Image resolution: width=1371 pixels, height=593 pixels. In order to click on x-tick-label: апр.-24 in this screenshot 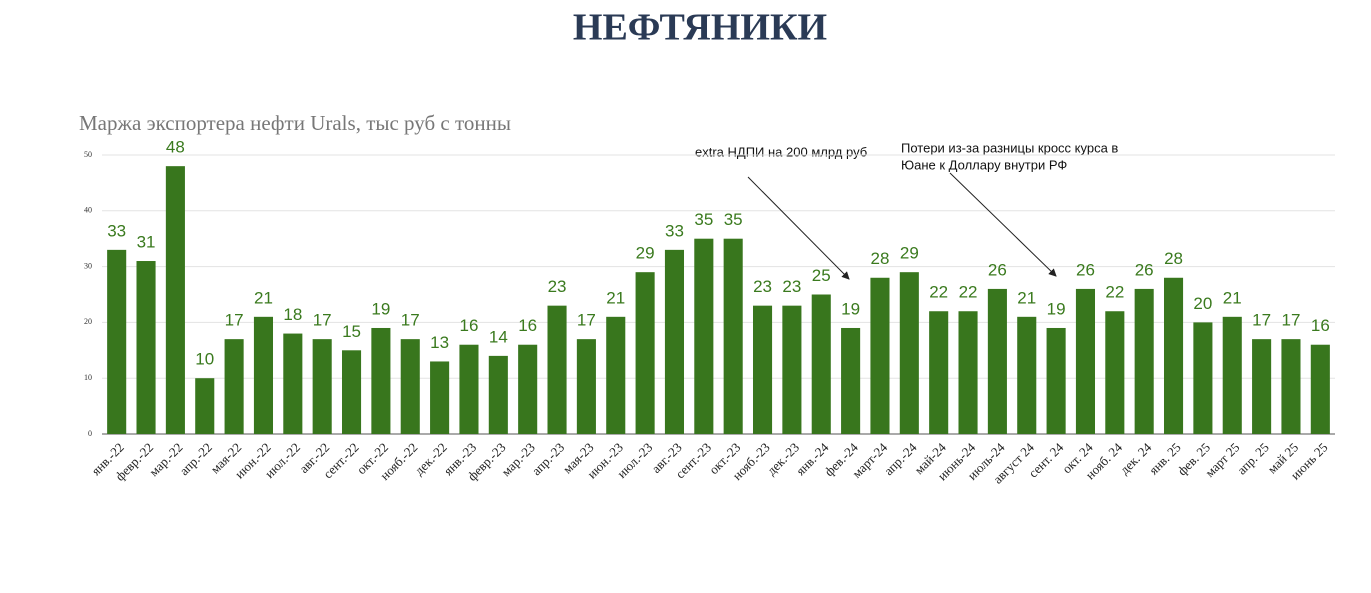, I will do `click(900, 458)`.